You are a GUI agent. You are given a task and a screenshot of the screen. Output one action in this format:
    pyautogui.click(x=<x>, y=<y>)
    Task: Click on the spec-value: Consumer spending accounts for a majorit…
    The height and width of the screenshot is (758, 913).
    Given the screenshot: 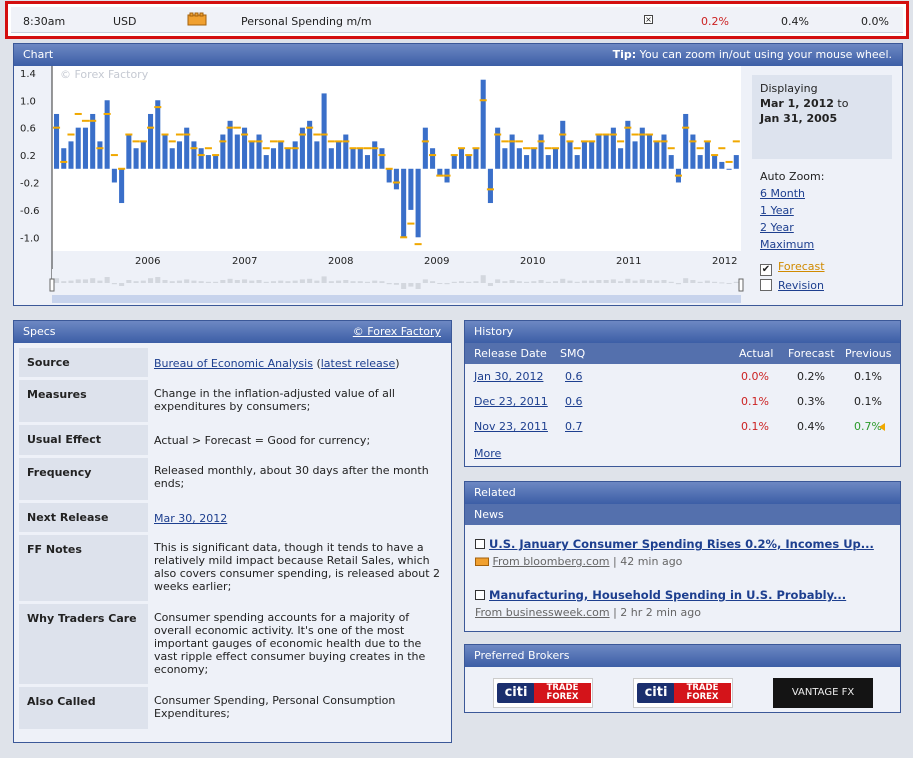 What is the action you would take?
    pyautogui.click(x=290, y=643)
    